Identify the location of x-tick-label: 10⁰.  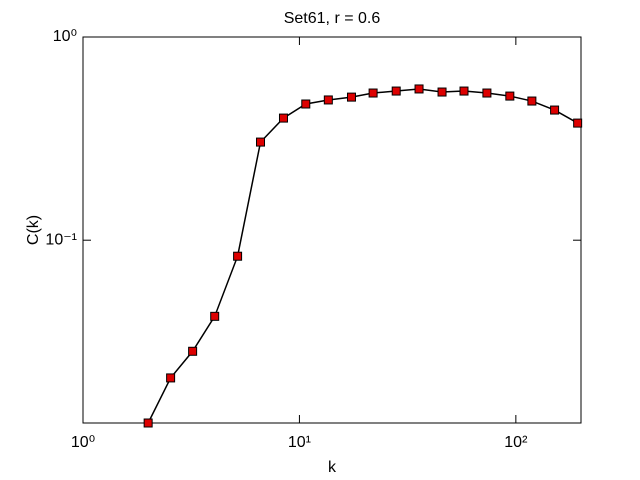
(83, 442).